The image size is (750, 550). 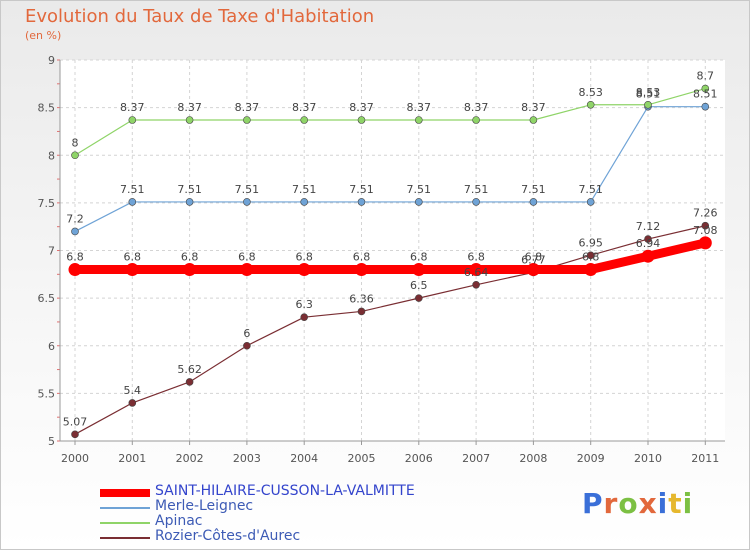 What do you see at coordinates (246, 333) in the screenshot?
I see `data-label: 6` at bounding box center [246, 333].